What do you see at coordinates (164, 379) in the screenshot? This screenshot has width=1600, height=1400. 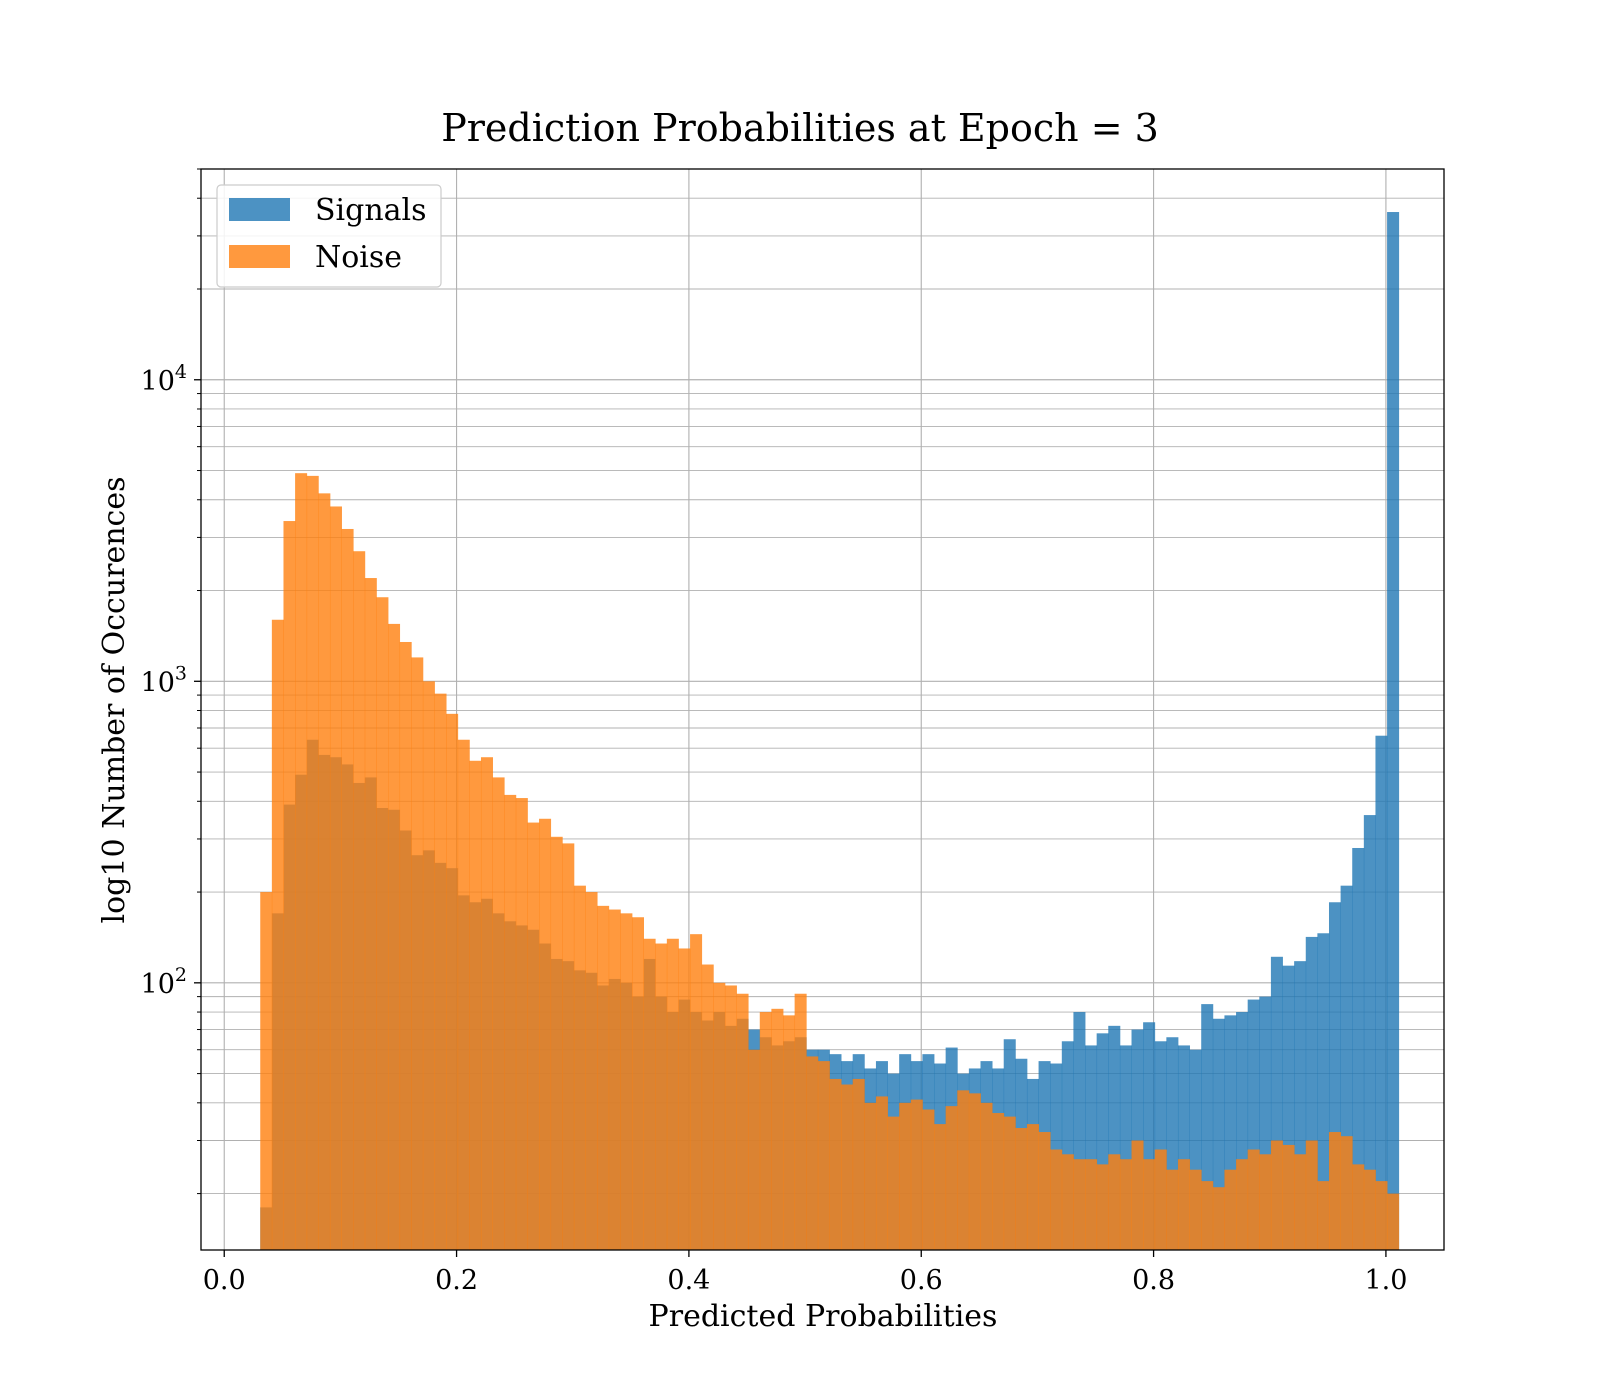 I see `y-tick-label: 10⁴` at bounding box center [164, 379].